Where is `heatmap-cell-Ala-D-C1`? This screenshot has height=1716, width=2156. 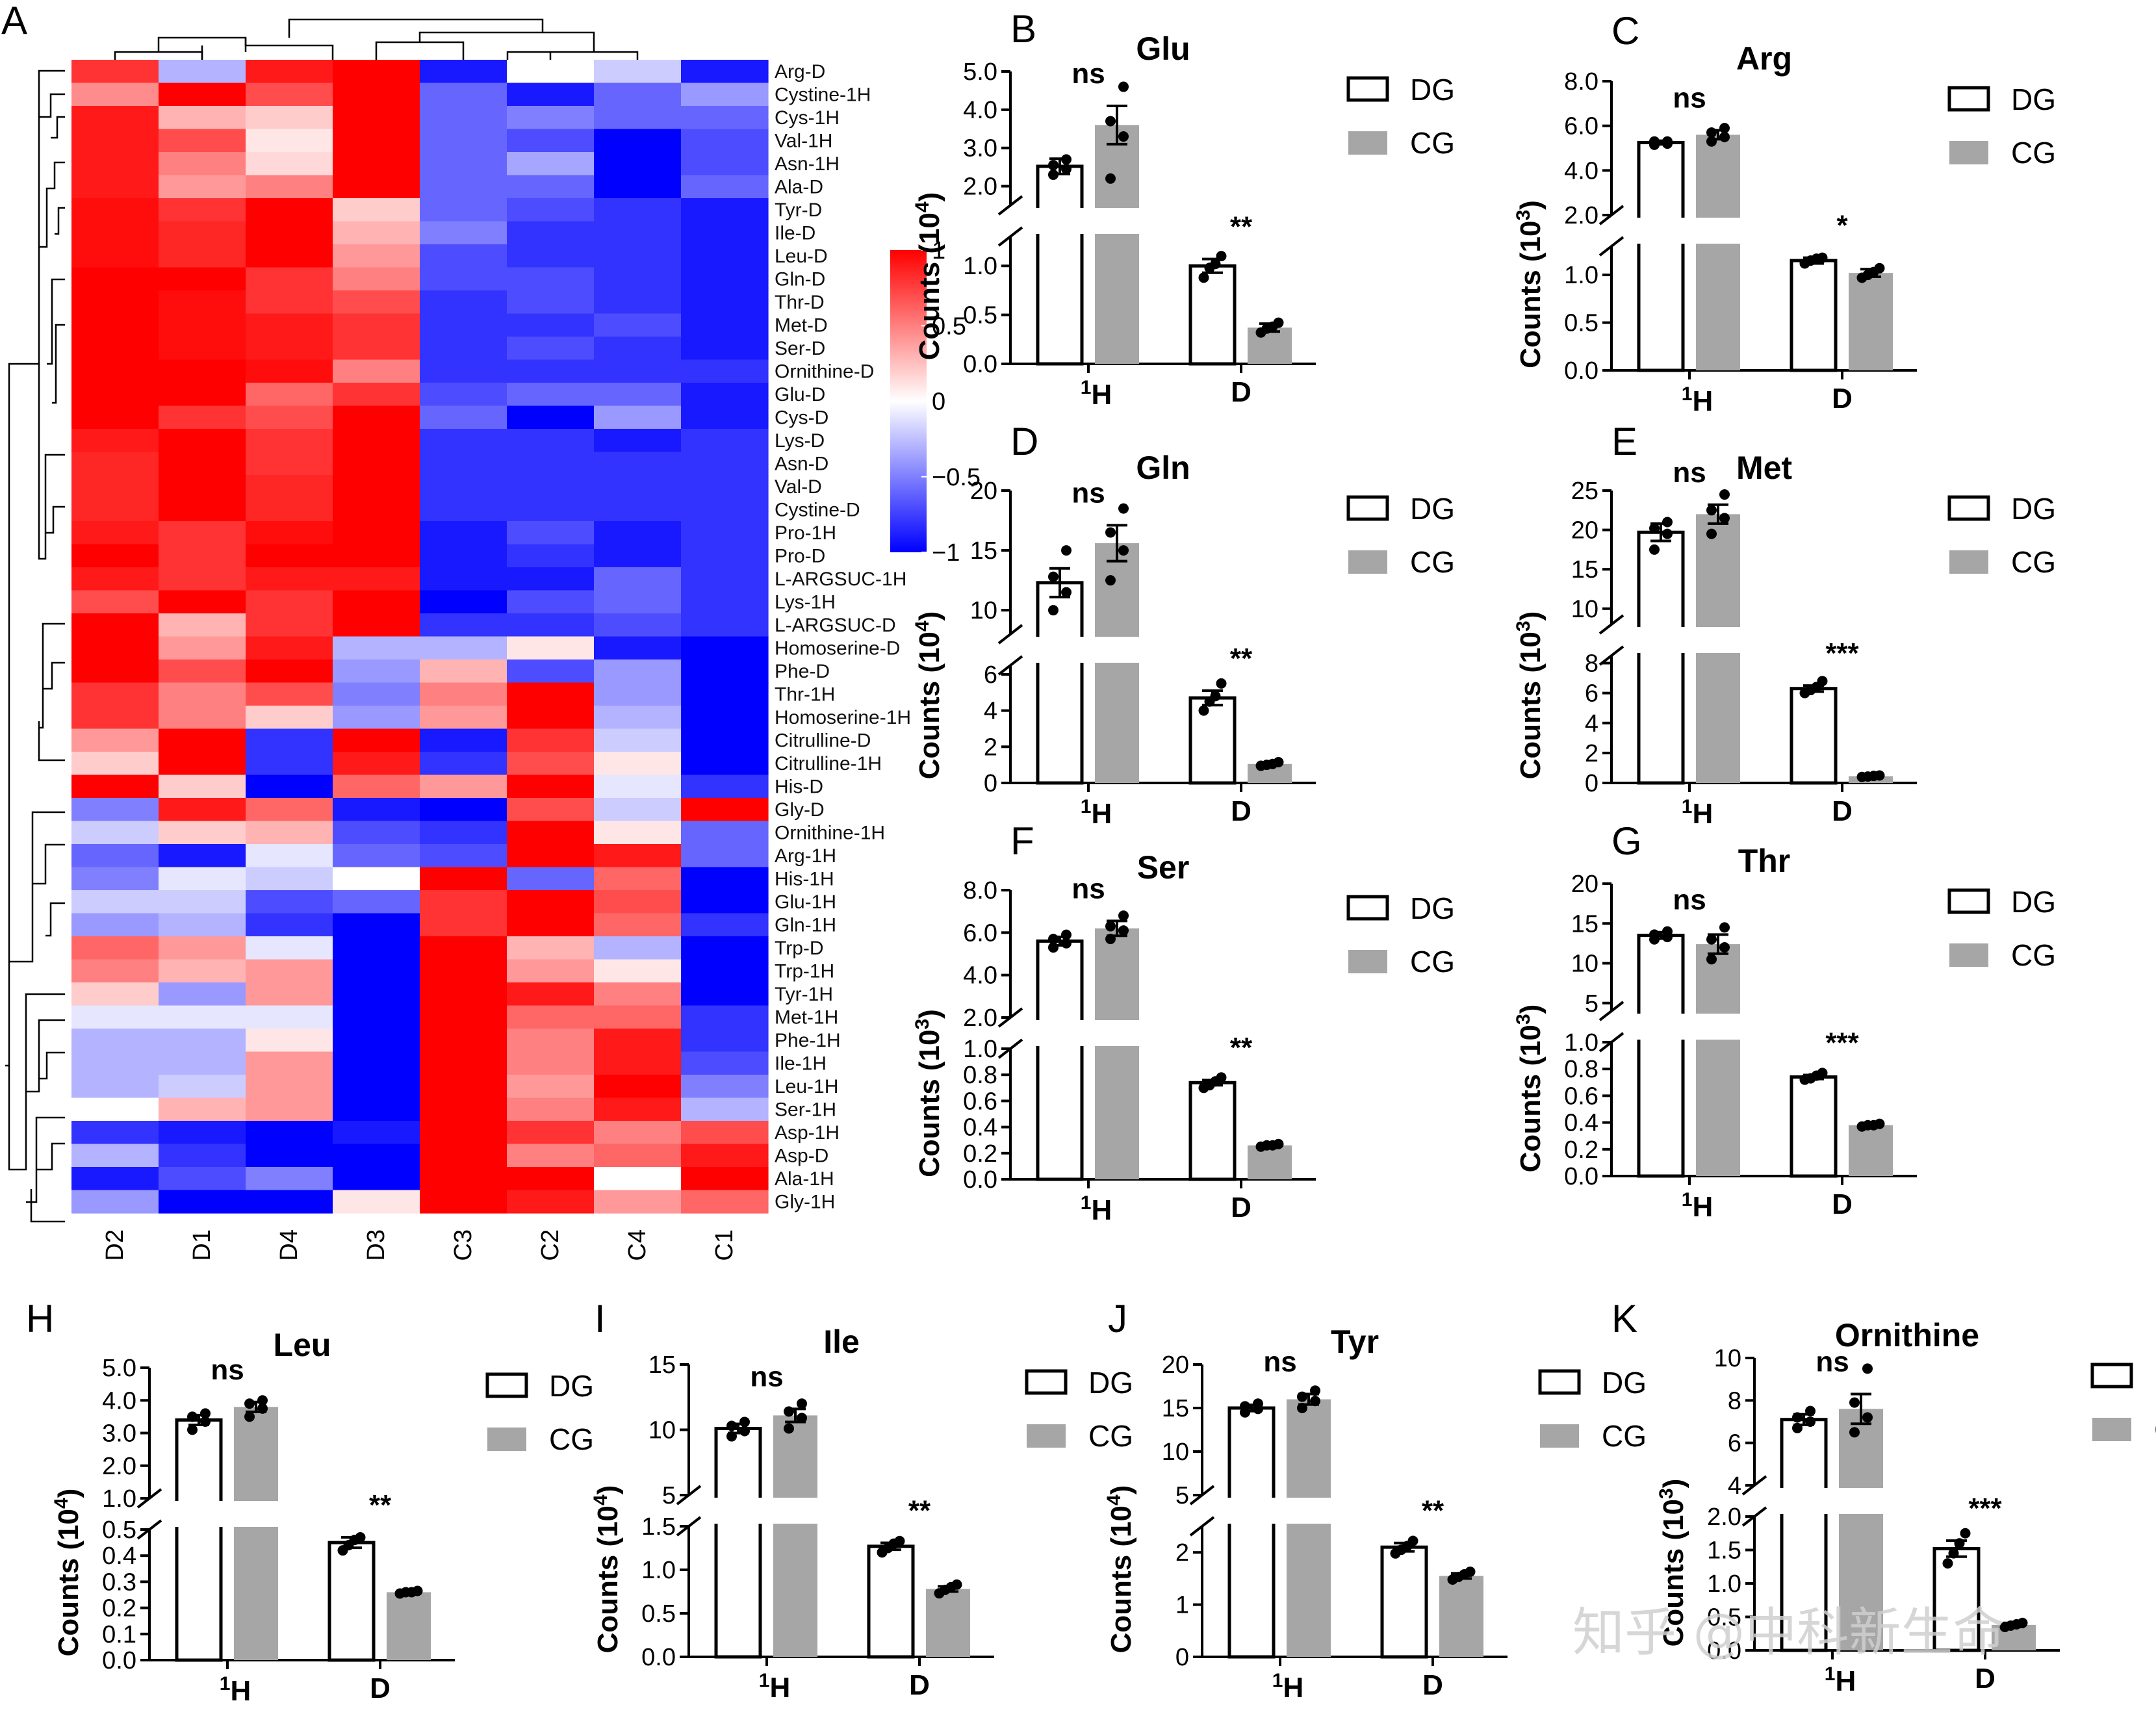 heatmap-cell-Ala-D-C1 is located at coordinates (725, 187).